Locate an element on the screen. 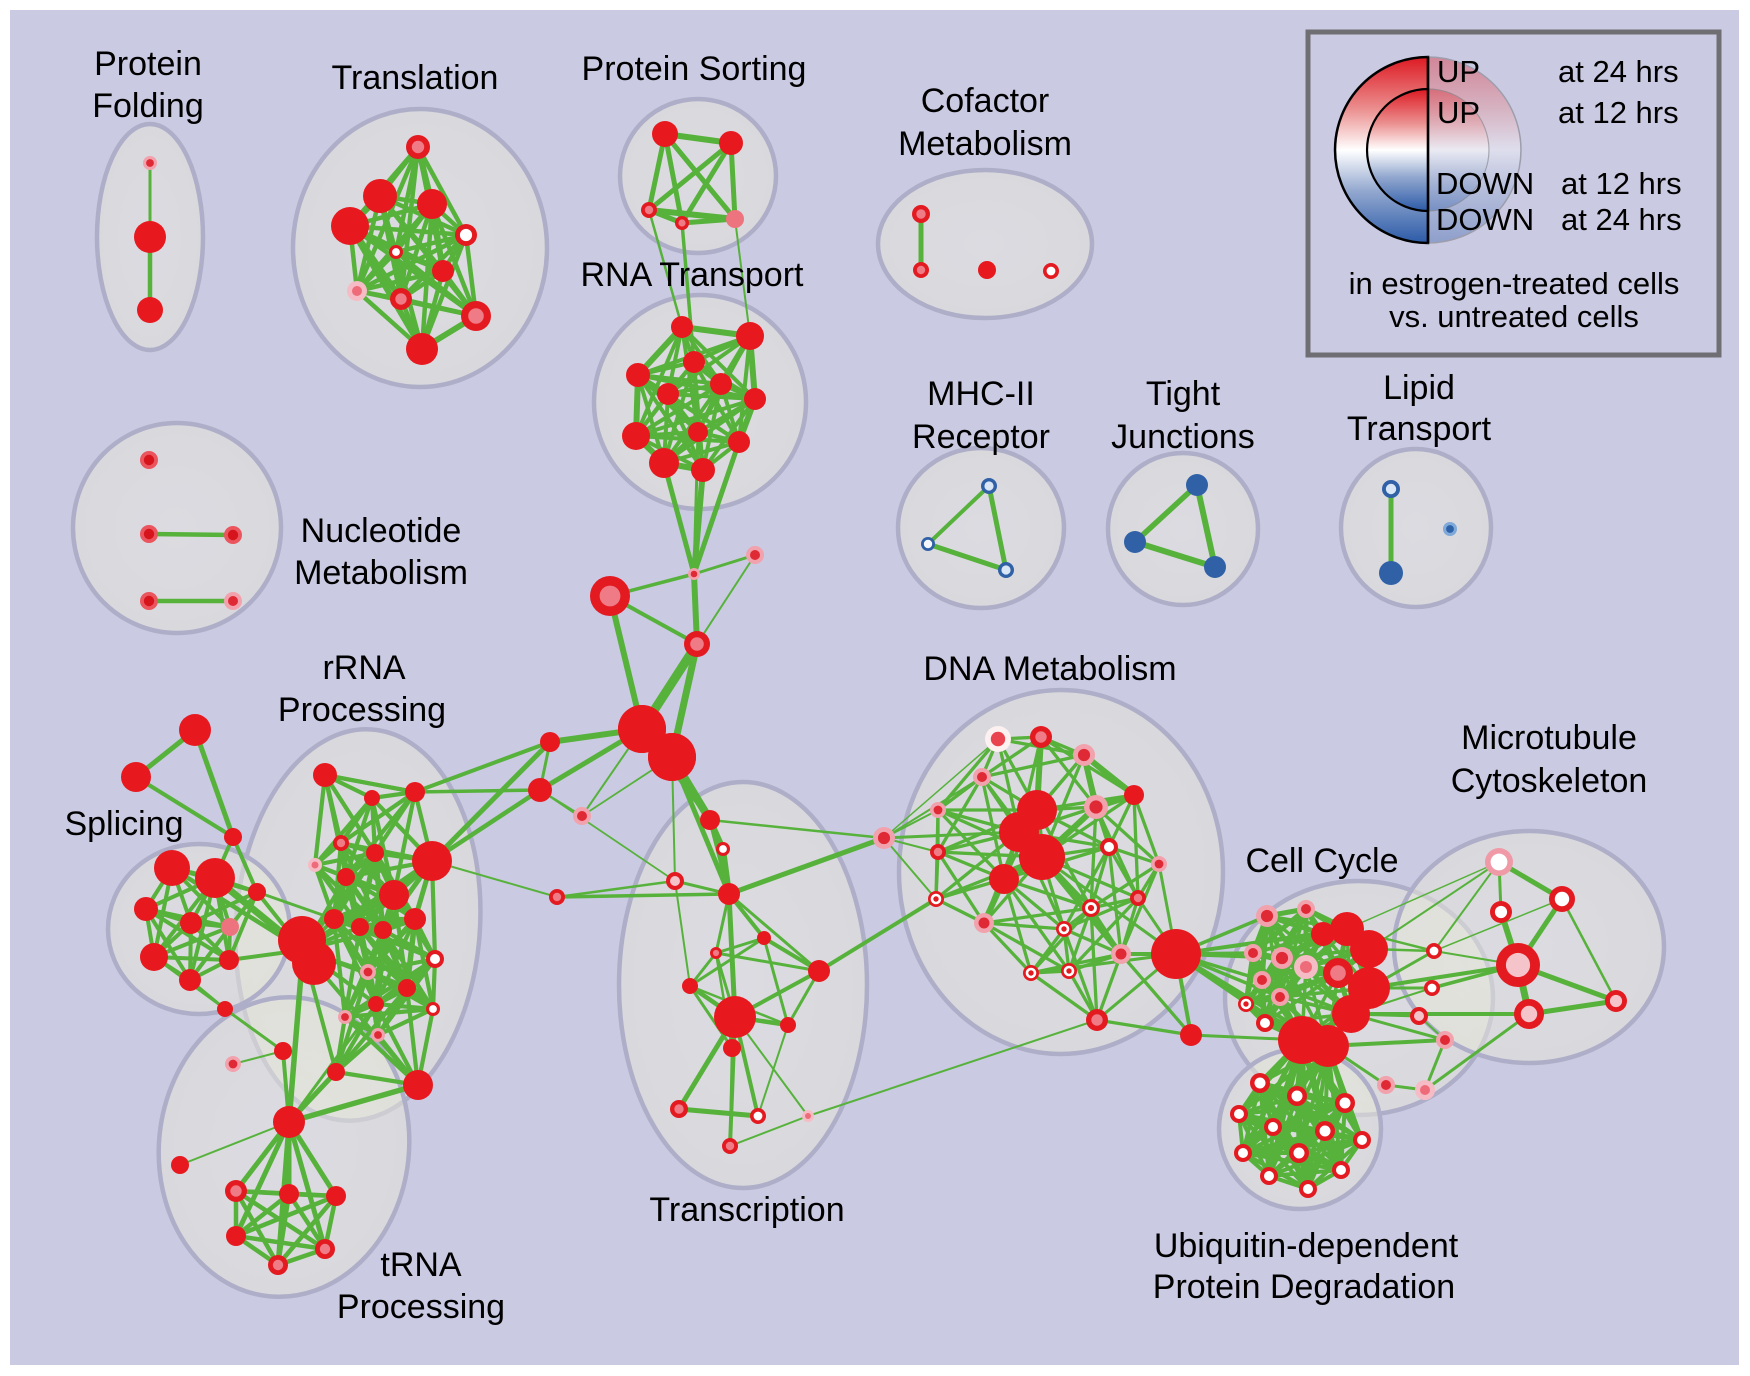  svg-text: tRNA is located at coordinates (421, 1265).